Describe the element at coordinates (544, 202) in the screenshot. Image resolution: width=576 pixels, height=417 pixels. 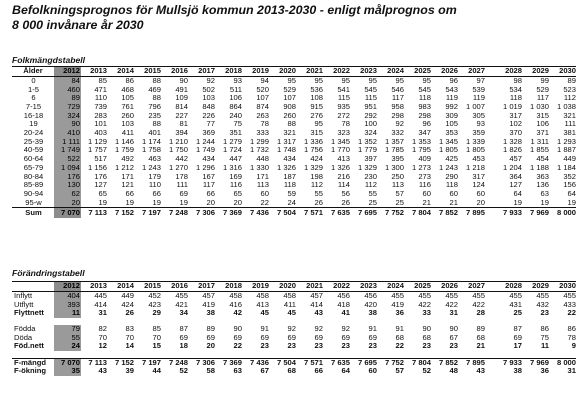
I see `table-cell: 19` at that location.